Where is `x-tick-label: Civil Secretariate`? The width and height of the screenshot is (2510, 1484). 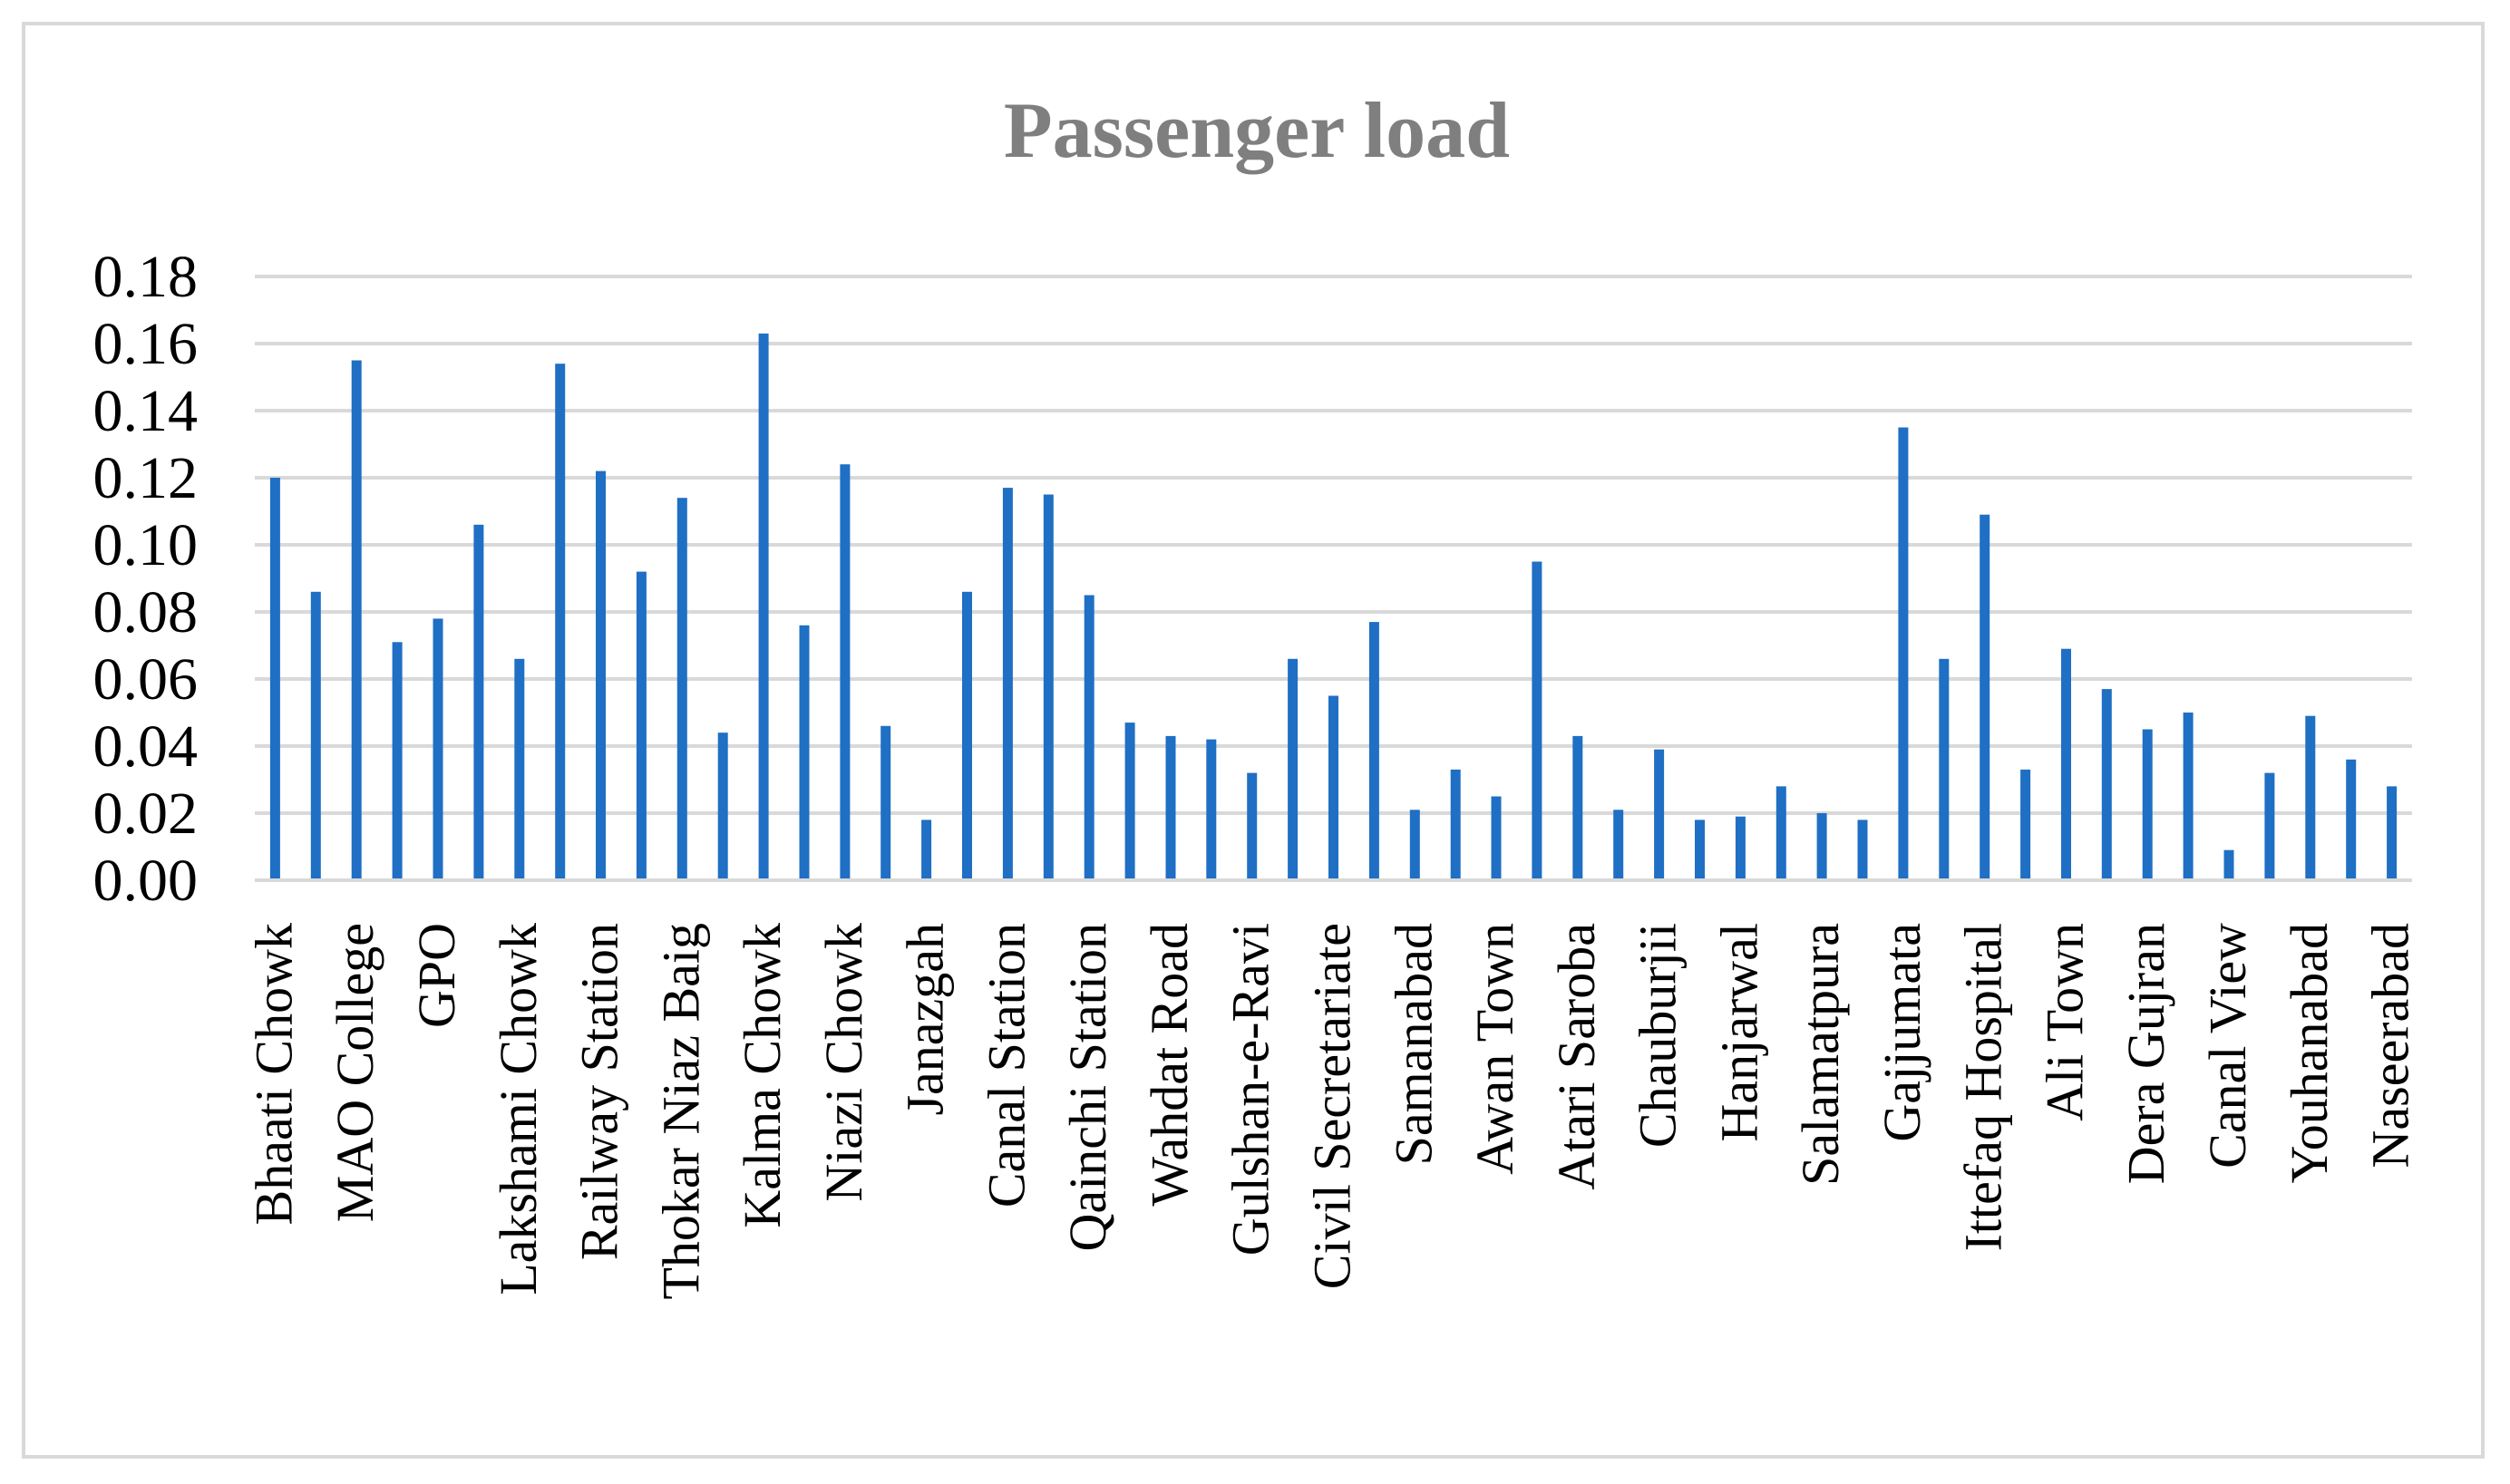 x-tick-label: Civil Secretariate is located at coordinates (1332, 1106).